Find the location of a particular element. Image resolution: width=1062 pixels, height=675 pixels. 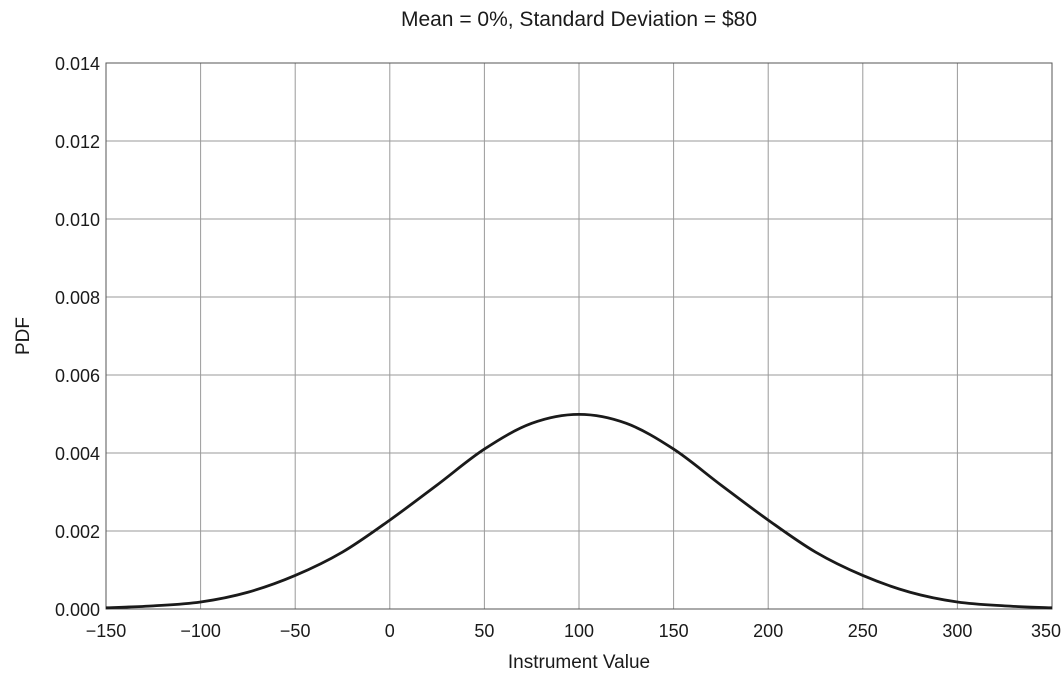

y-tick-label: 0.010 is located at coordinates (77, 220).